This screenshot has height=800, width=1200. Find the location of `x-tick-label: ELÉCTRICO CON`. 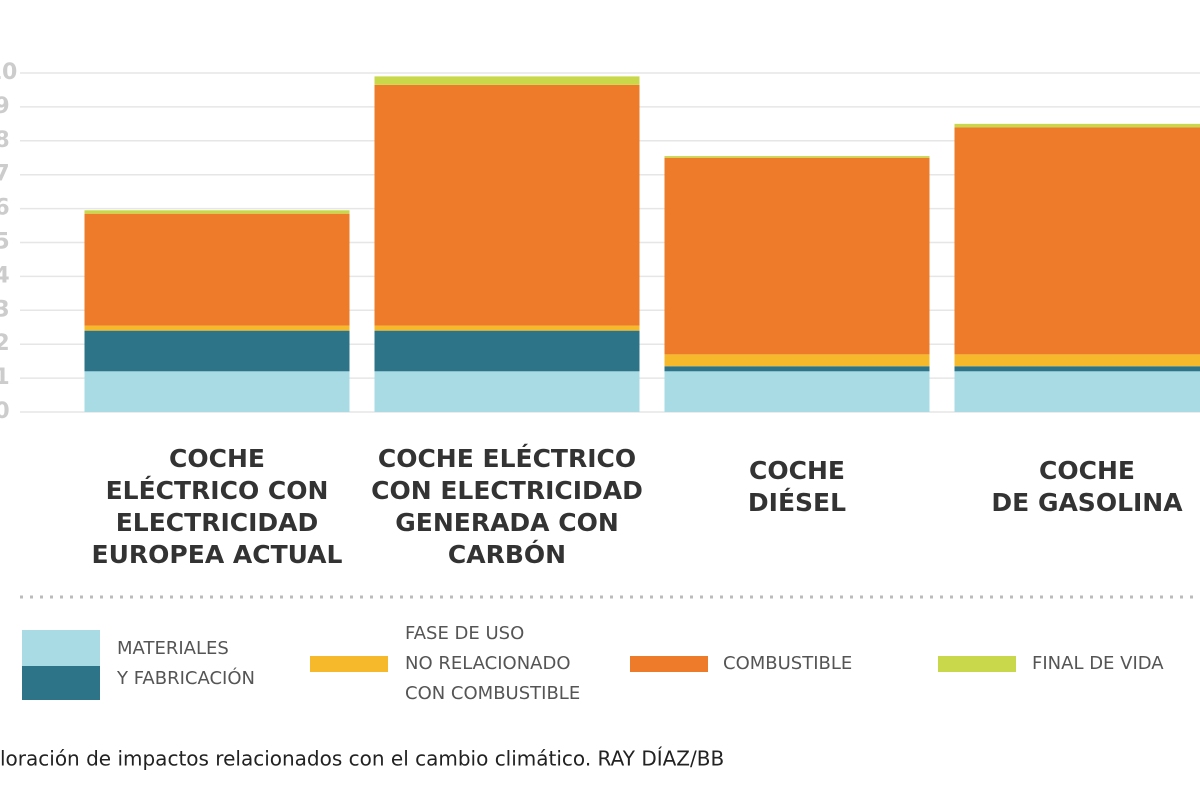

x-tick-label: ELÉCTRICO CON is located at coordinates (217, 490).